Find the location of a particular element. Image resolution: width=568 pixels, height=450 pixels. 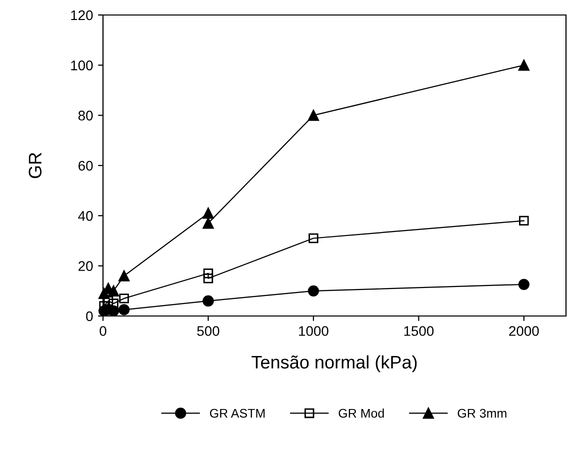

x-tick-label: 2000 is located at coordinates (524, 331).